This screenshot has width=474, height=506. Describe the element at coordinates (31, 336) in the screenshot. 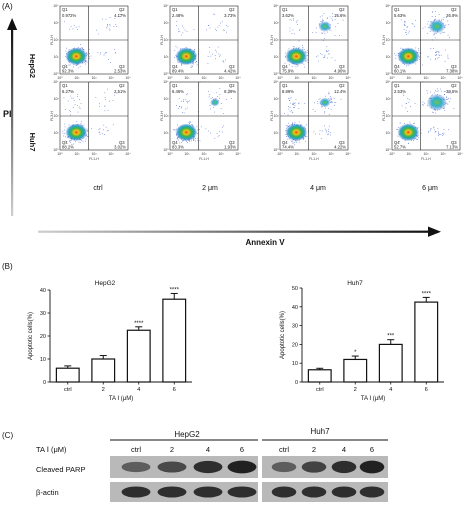

I see `y-axis-label: Apoptotic cells(%)` at that location.